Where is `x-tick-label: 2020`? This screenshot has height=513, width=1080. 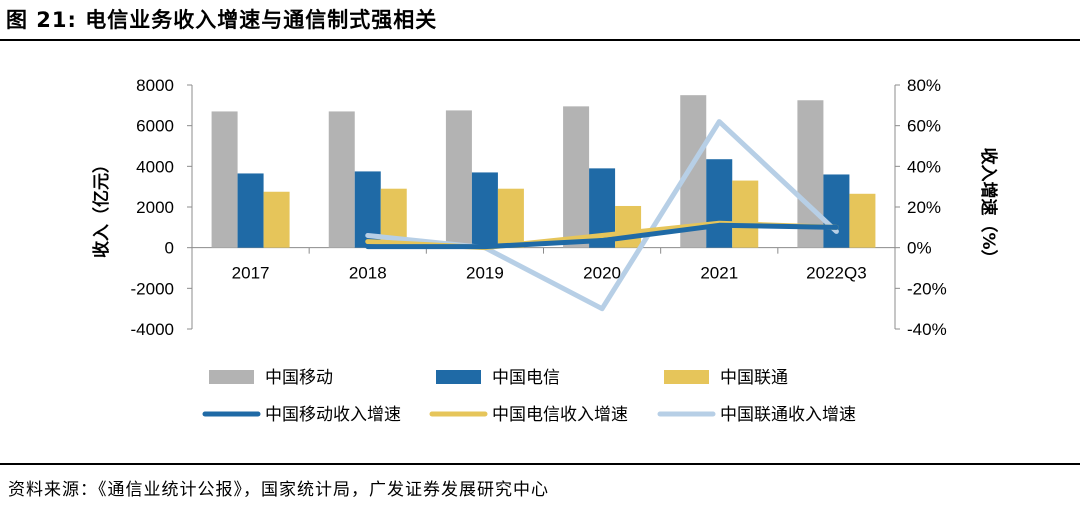 x-tick-label: 2020 is located at coordinates (602, 273).